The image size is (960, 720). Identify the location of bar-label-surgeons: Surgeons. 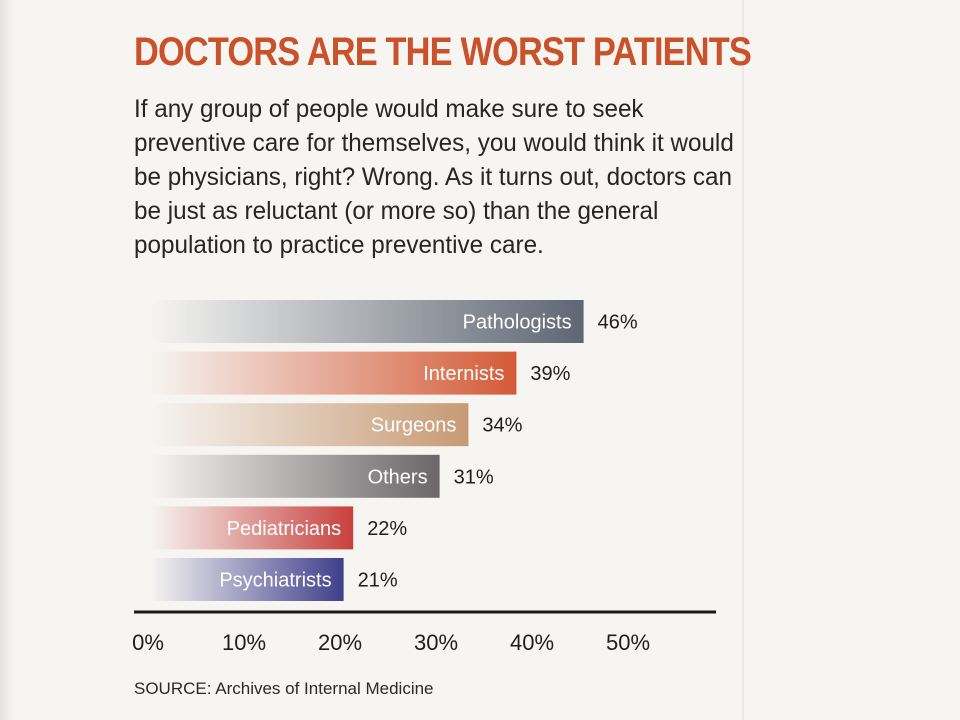
(414, 426).